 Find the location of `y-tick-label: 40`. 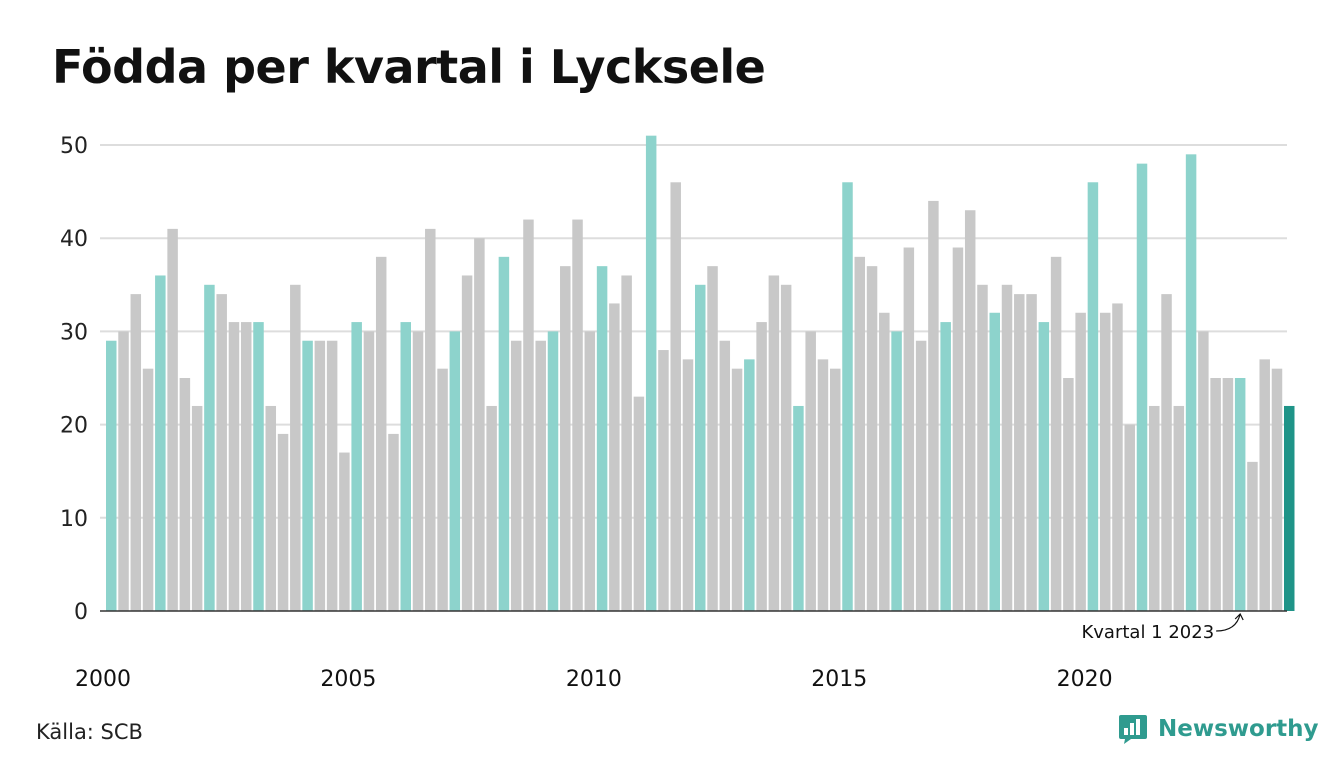

y-tick-label: 40 is located at coordinates (74, 239).